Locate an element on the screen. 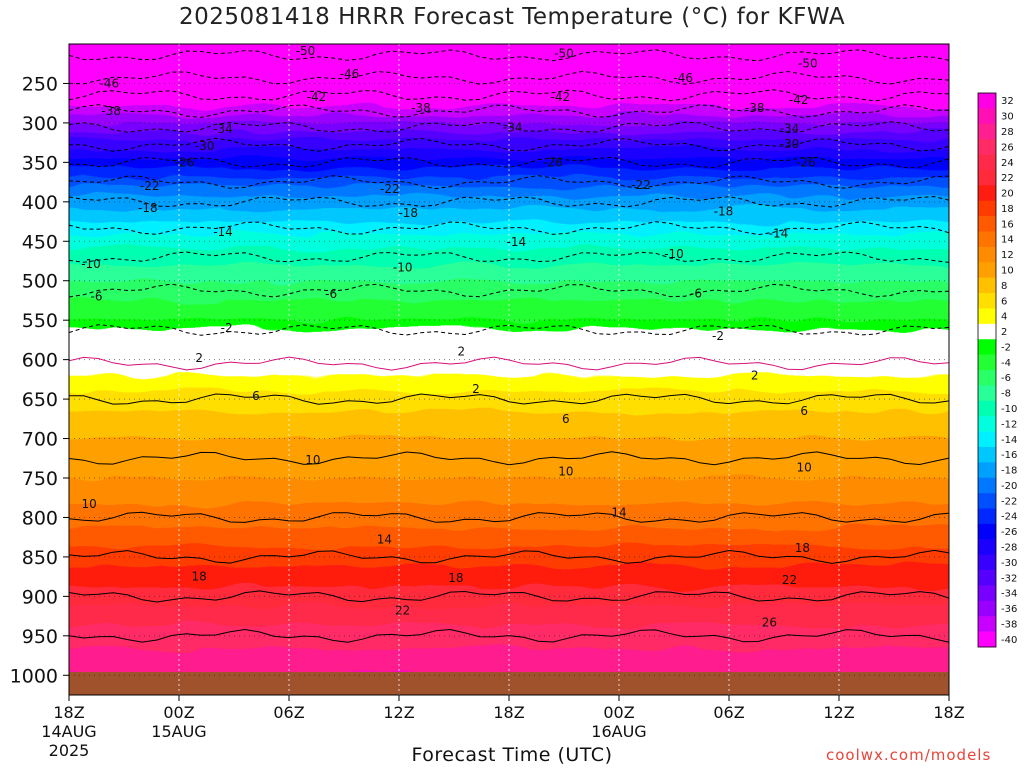 The width and height of the screenshot is (1024, 768). colorbar-label: -30 is located at coordinates (1009, 563).